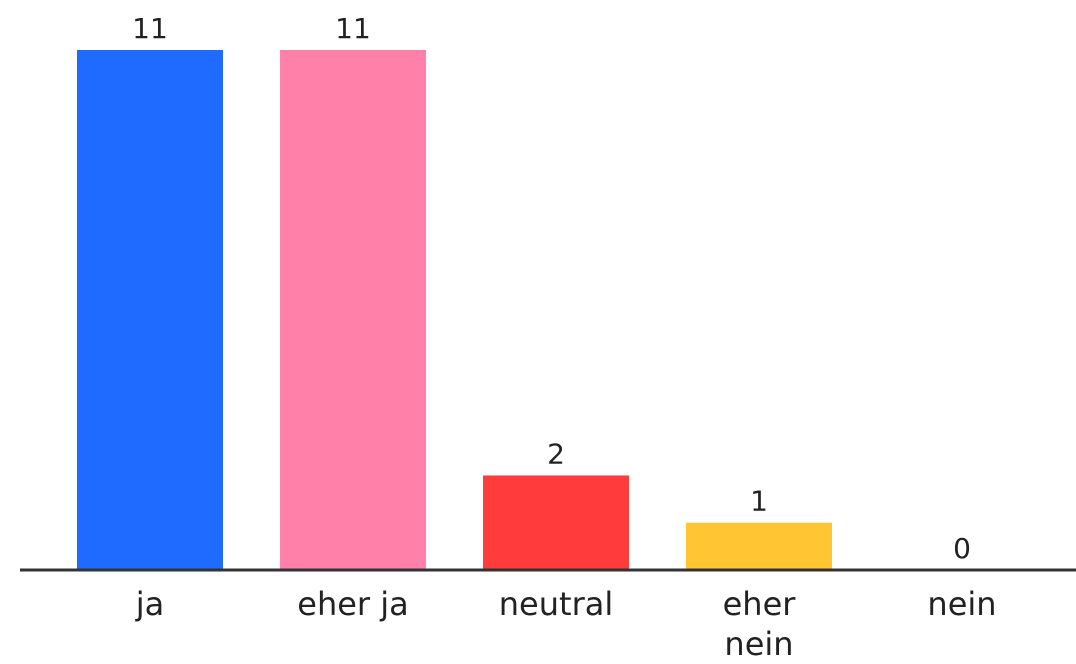  Describe the element at coordinates (556, 604) in the screenshot. I see `category-label-2: neutral` at that location.